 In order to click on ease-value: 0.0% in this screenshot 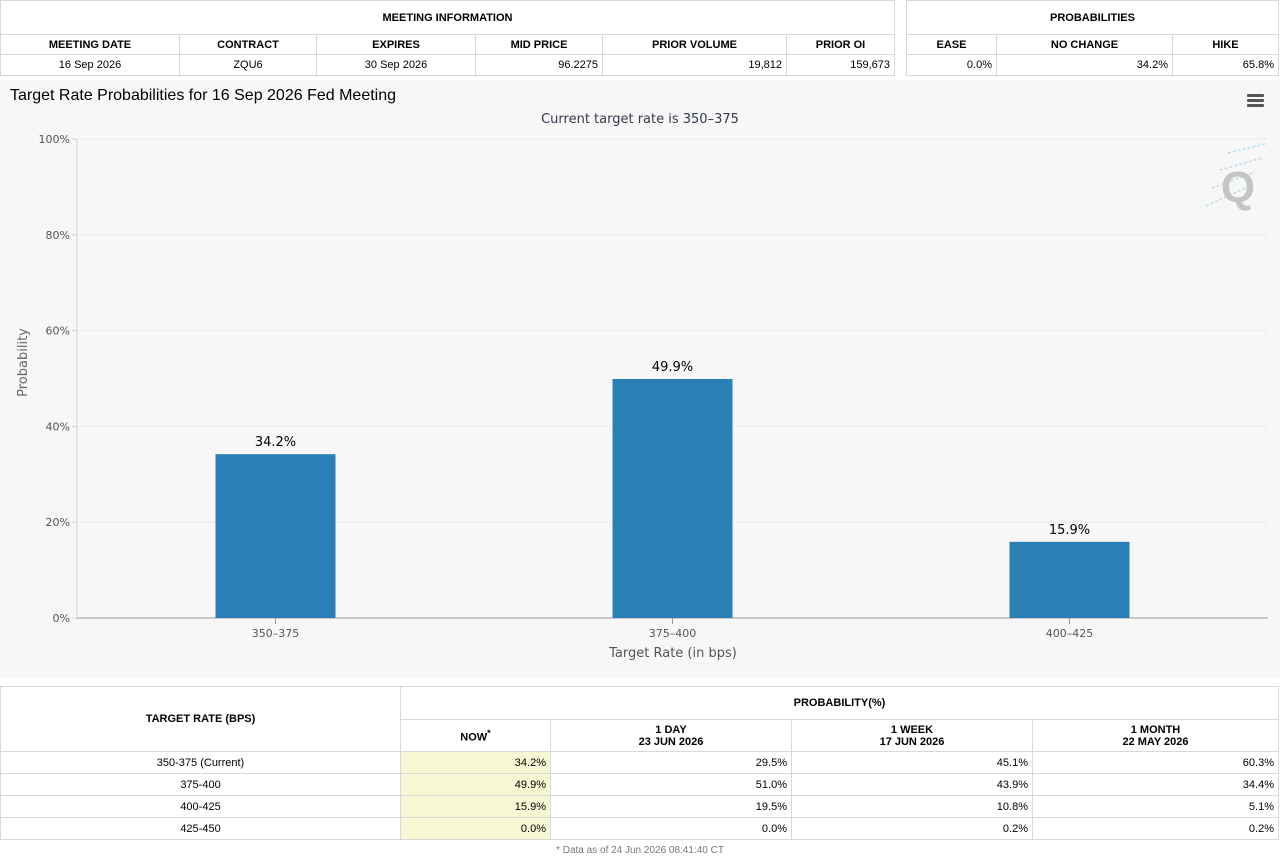, I will do `click(951, 65)`.